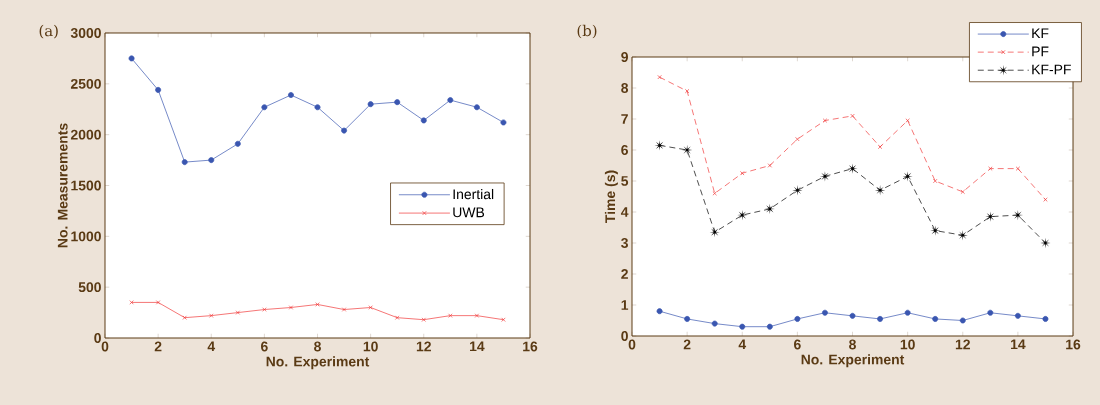 This screenshot has width=1100, height=405. Describe the element at coordinates (624, 274) in the screenshot. I see `y-tick-label: 2` at that location.